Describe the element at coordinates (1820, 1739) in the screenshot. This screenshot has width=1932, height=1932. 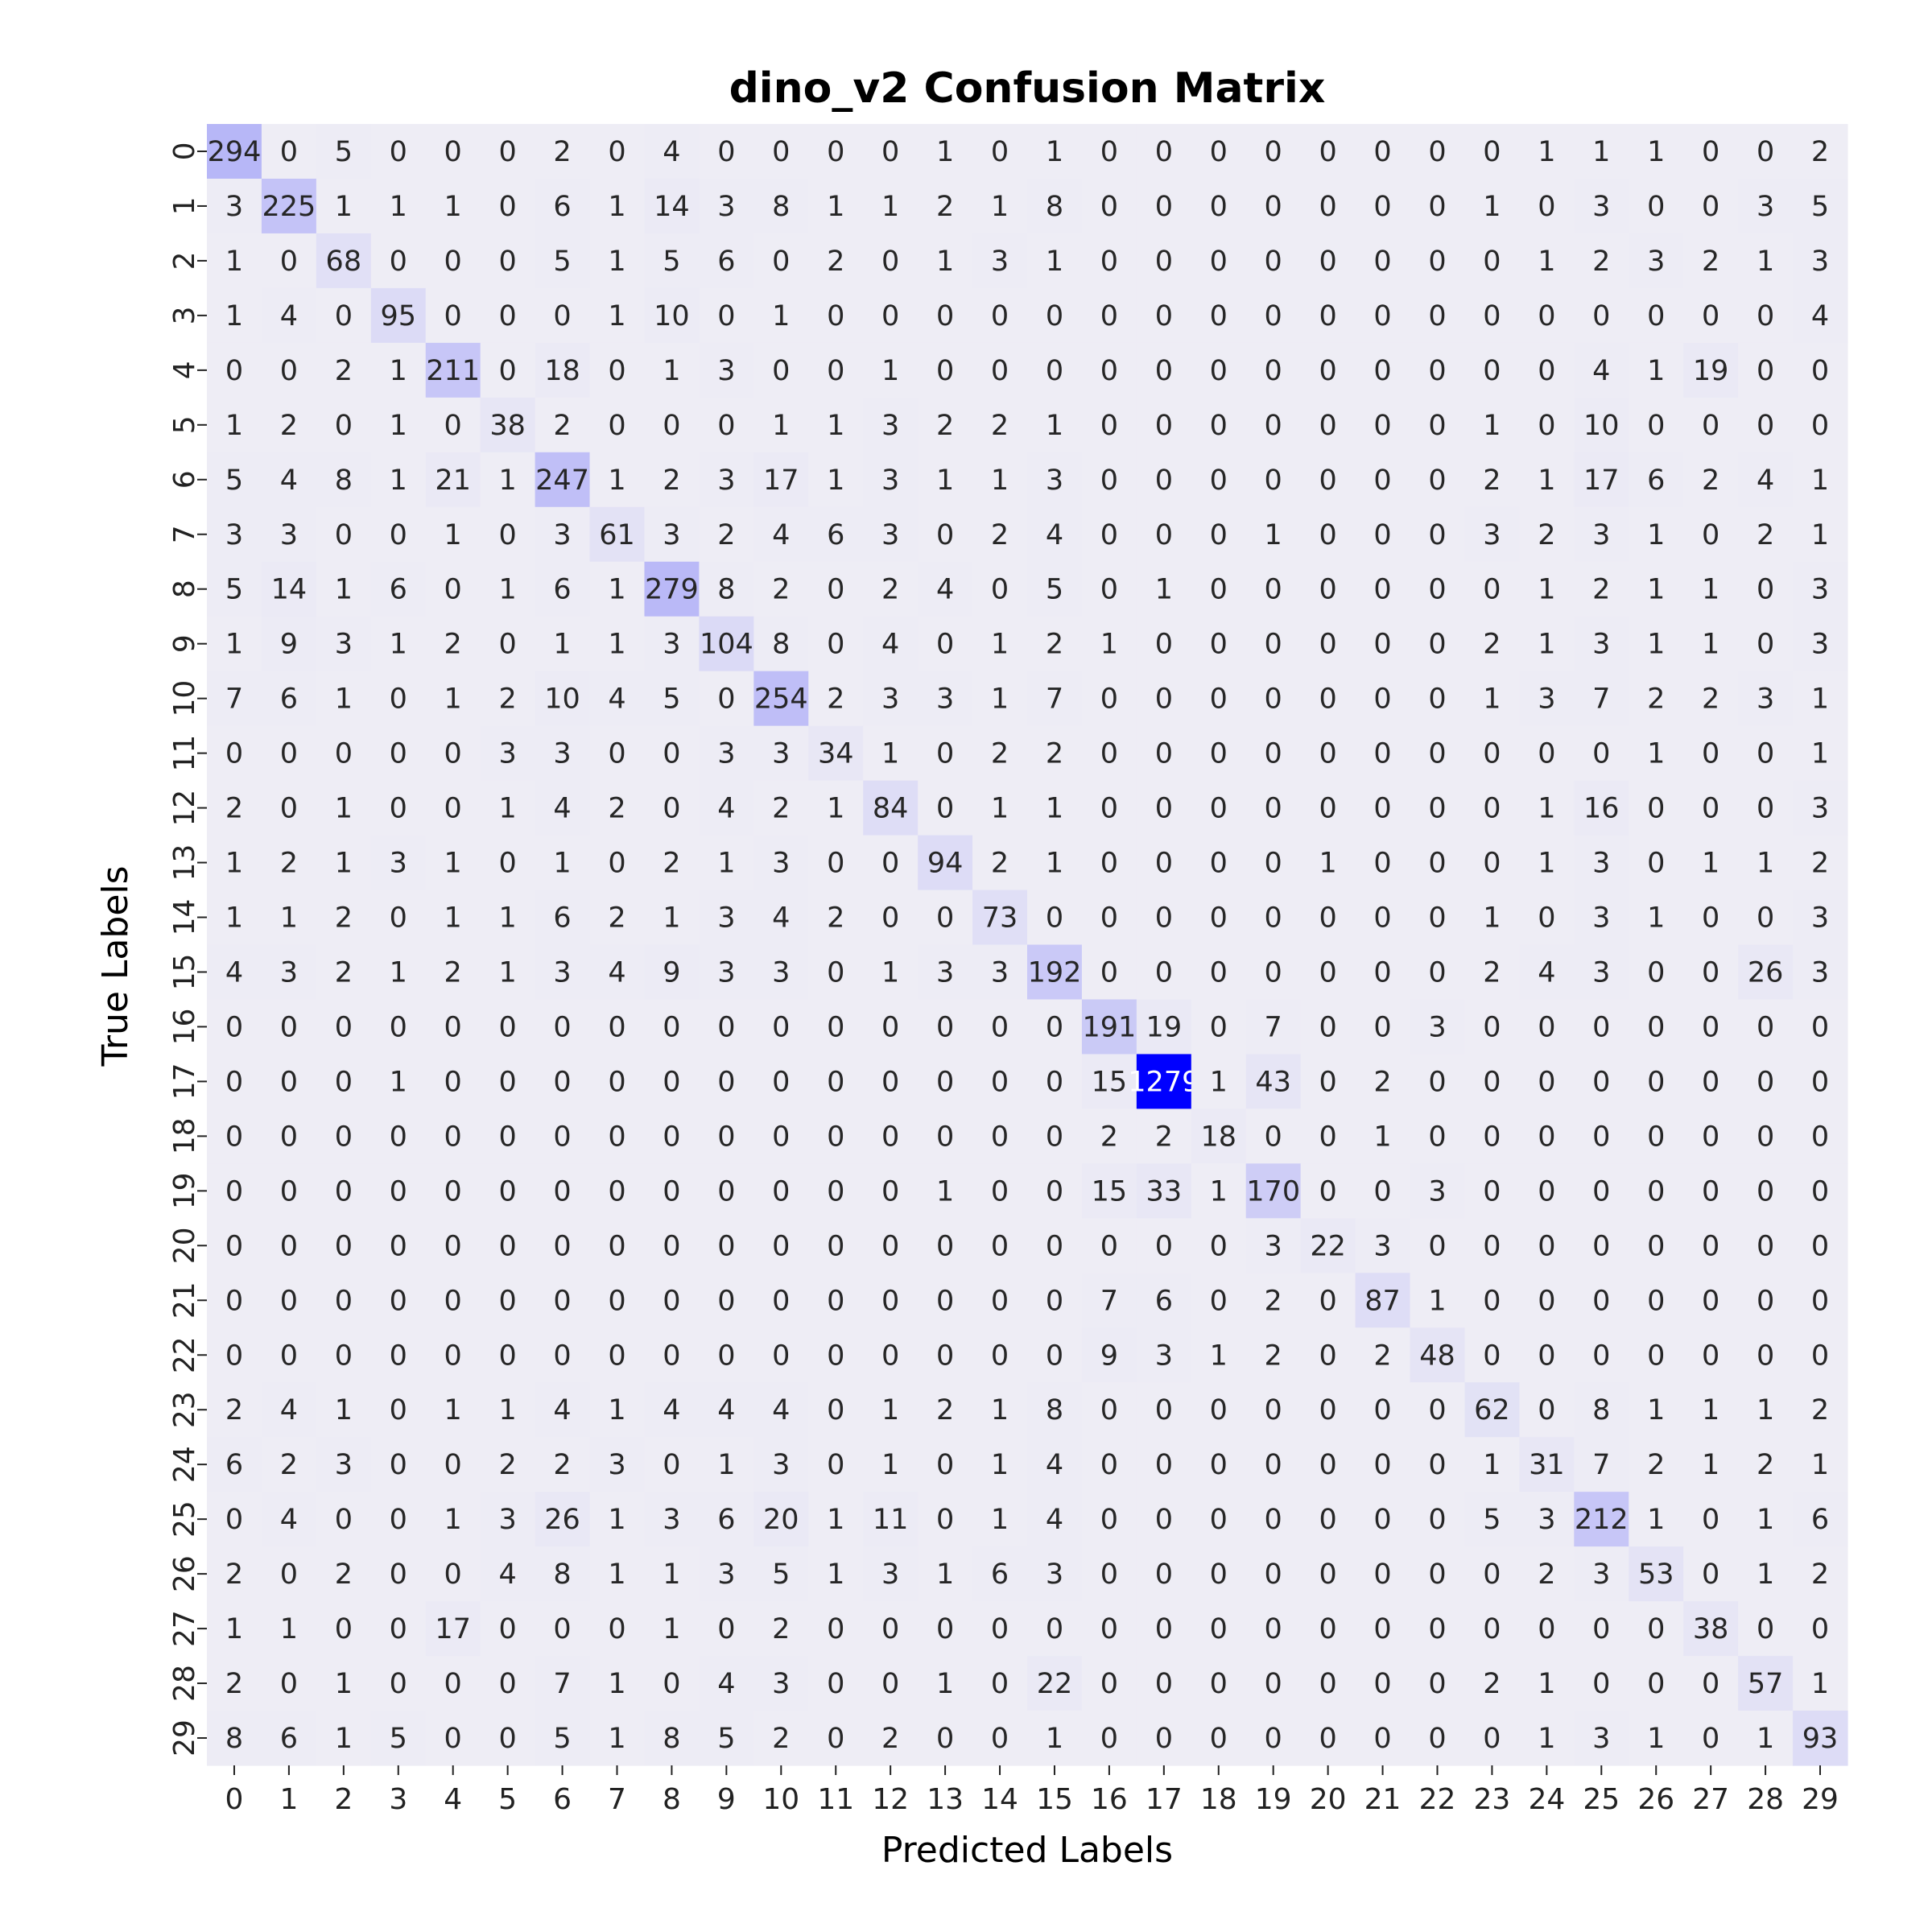
I see `cell-value-label: 93` at that location.